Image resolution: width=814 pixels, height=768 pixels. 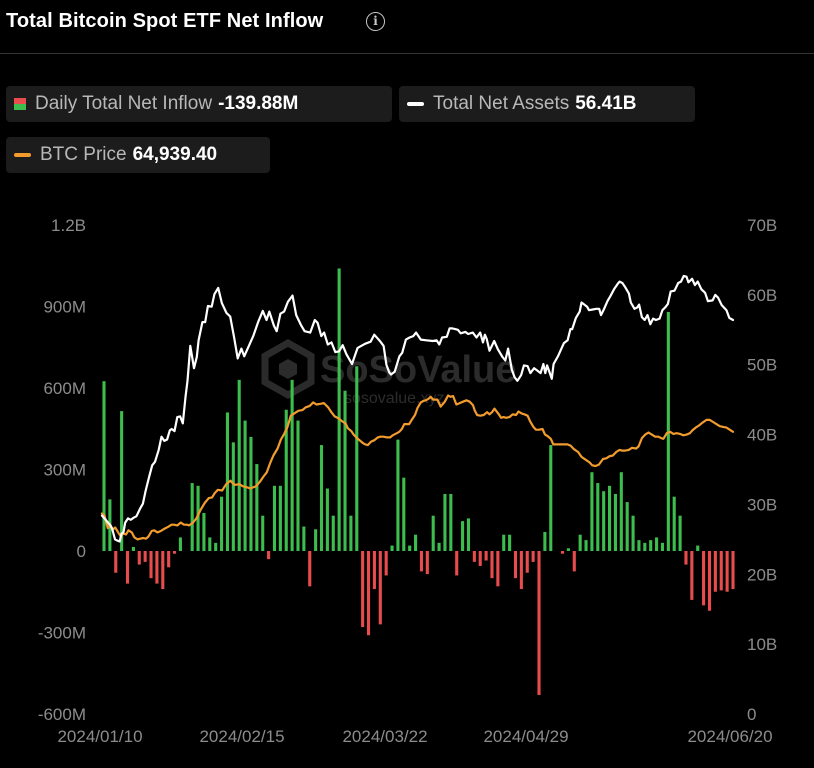 What do you see at coordinates (288, 369) in the screenshot?
I see `sosovalue-logo` at bounding box center [288, 369].